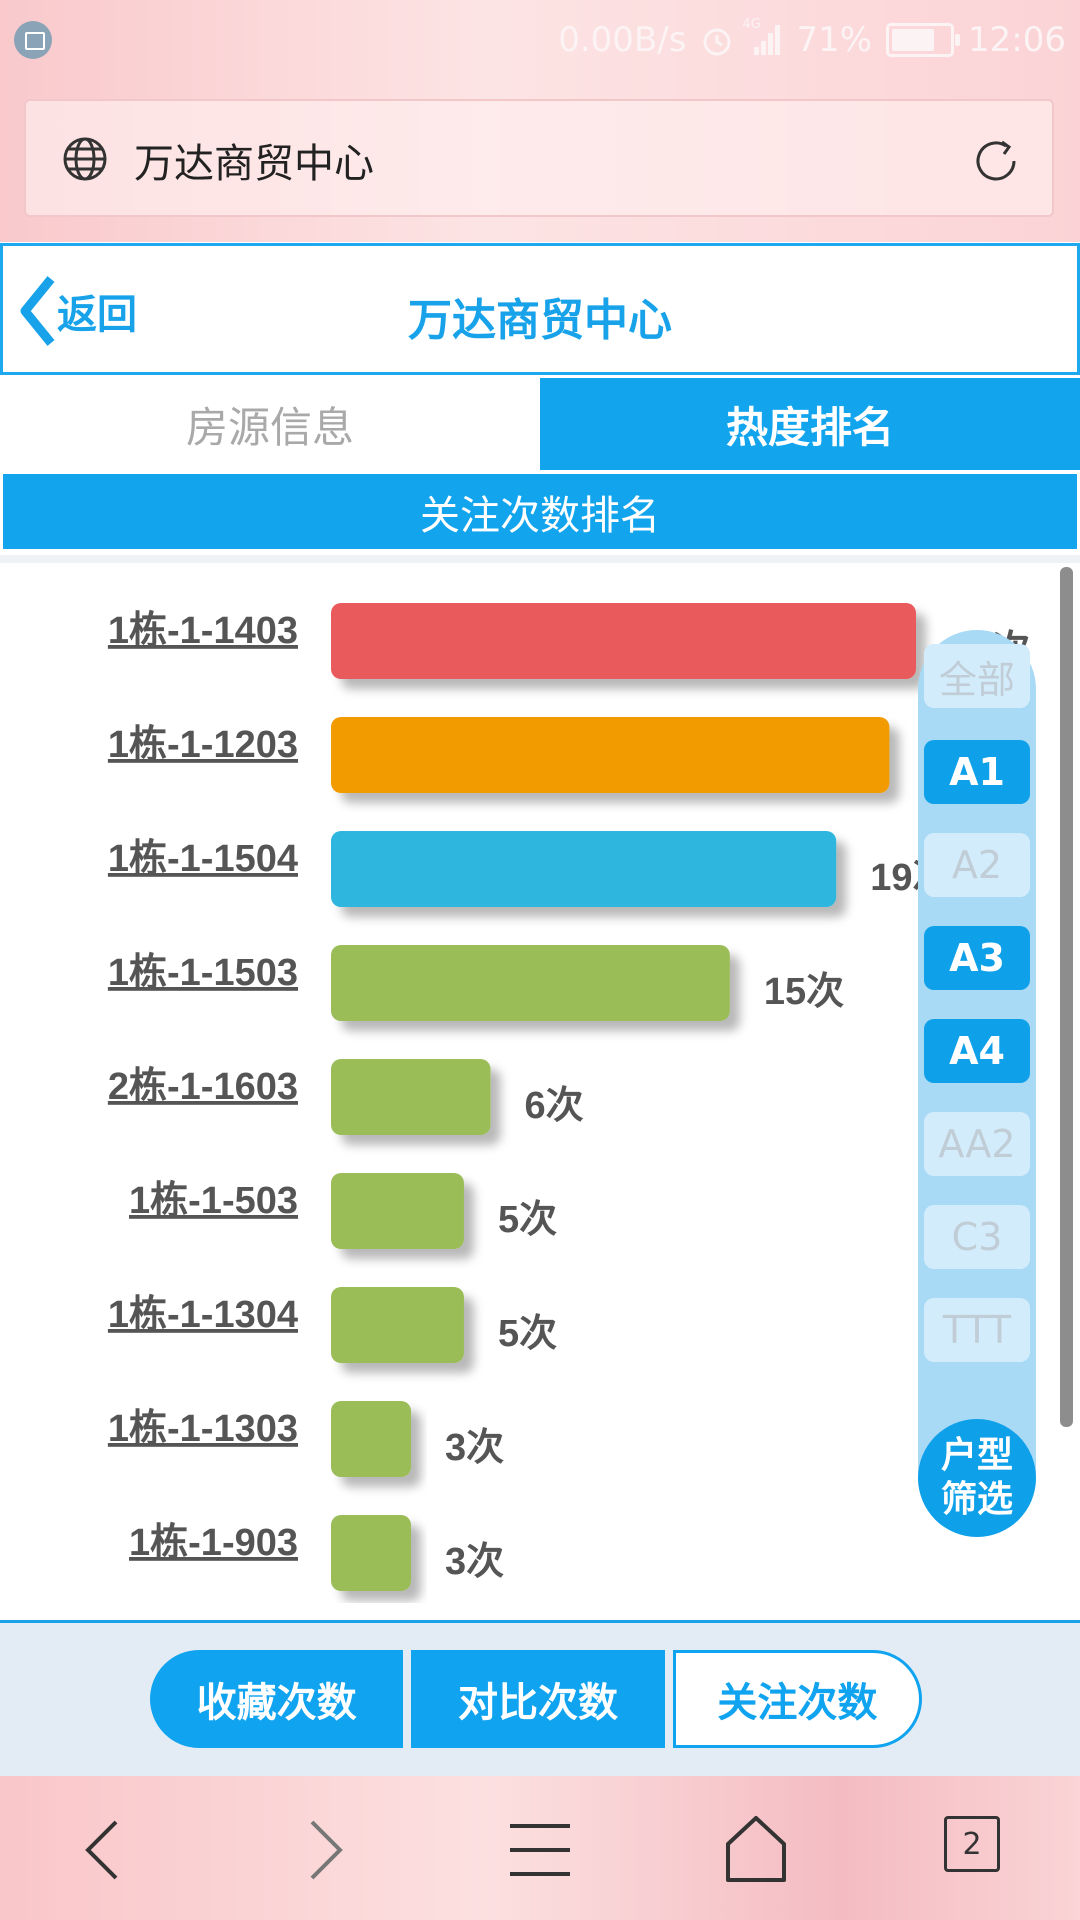  I want to click on clock: 12:06, so click(1017, 40).